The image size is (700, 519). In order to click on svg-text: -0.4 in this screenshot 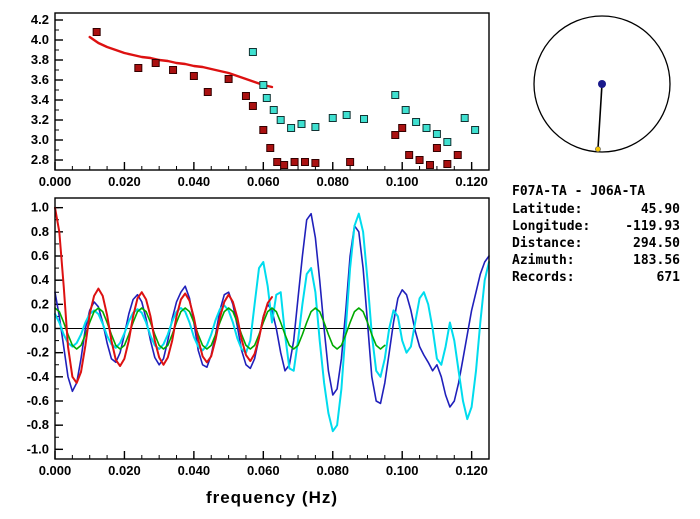, I will do `click(38, 376)`.